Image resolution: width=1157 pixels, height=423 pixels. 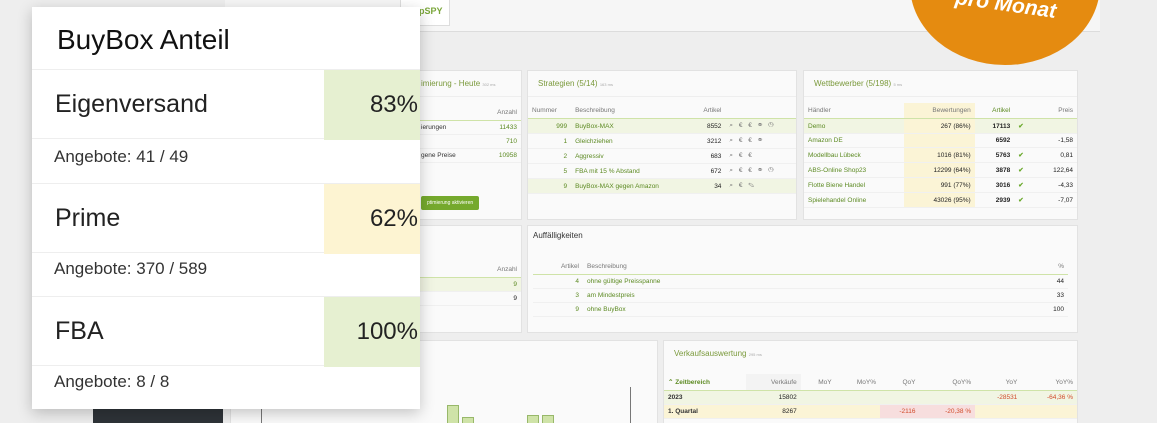 I want to click on table-row: 1. Quartal 8267 -2116 -20,38 %, so click(x=870, y=411).